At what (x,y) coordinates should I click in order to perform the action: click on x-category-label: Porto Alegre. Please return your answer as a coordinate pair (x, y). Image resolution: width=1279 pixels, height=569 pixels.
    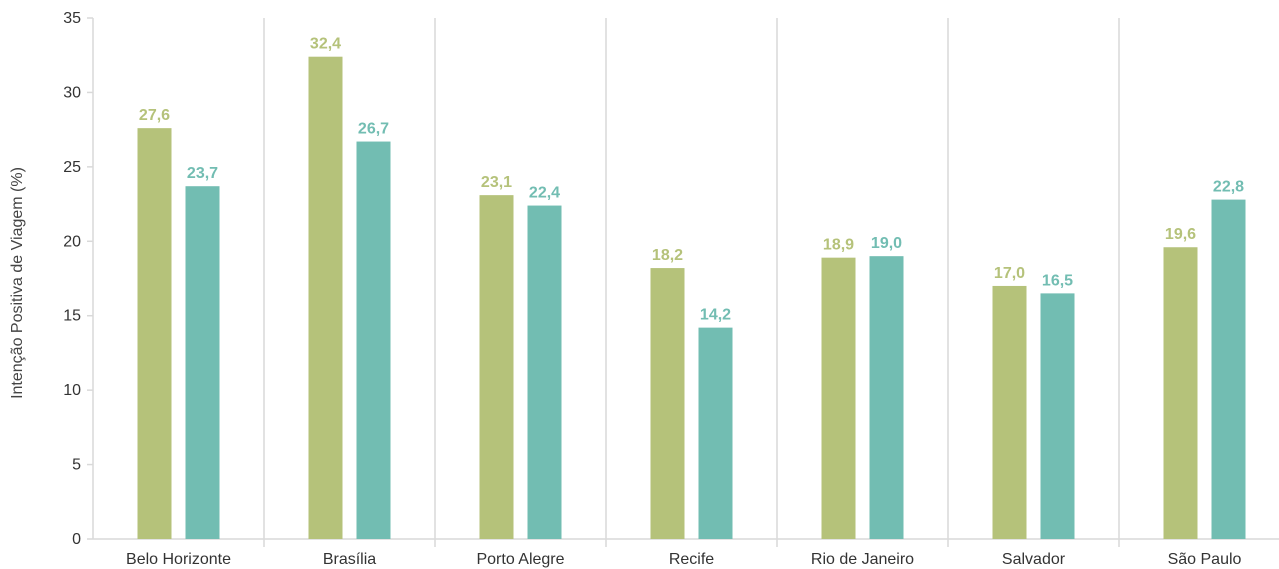
    Looking at the image, I should click on (520, 559).